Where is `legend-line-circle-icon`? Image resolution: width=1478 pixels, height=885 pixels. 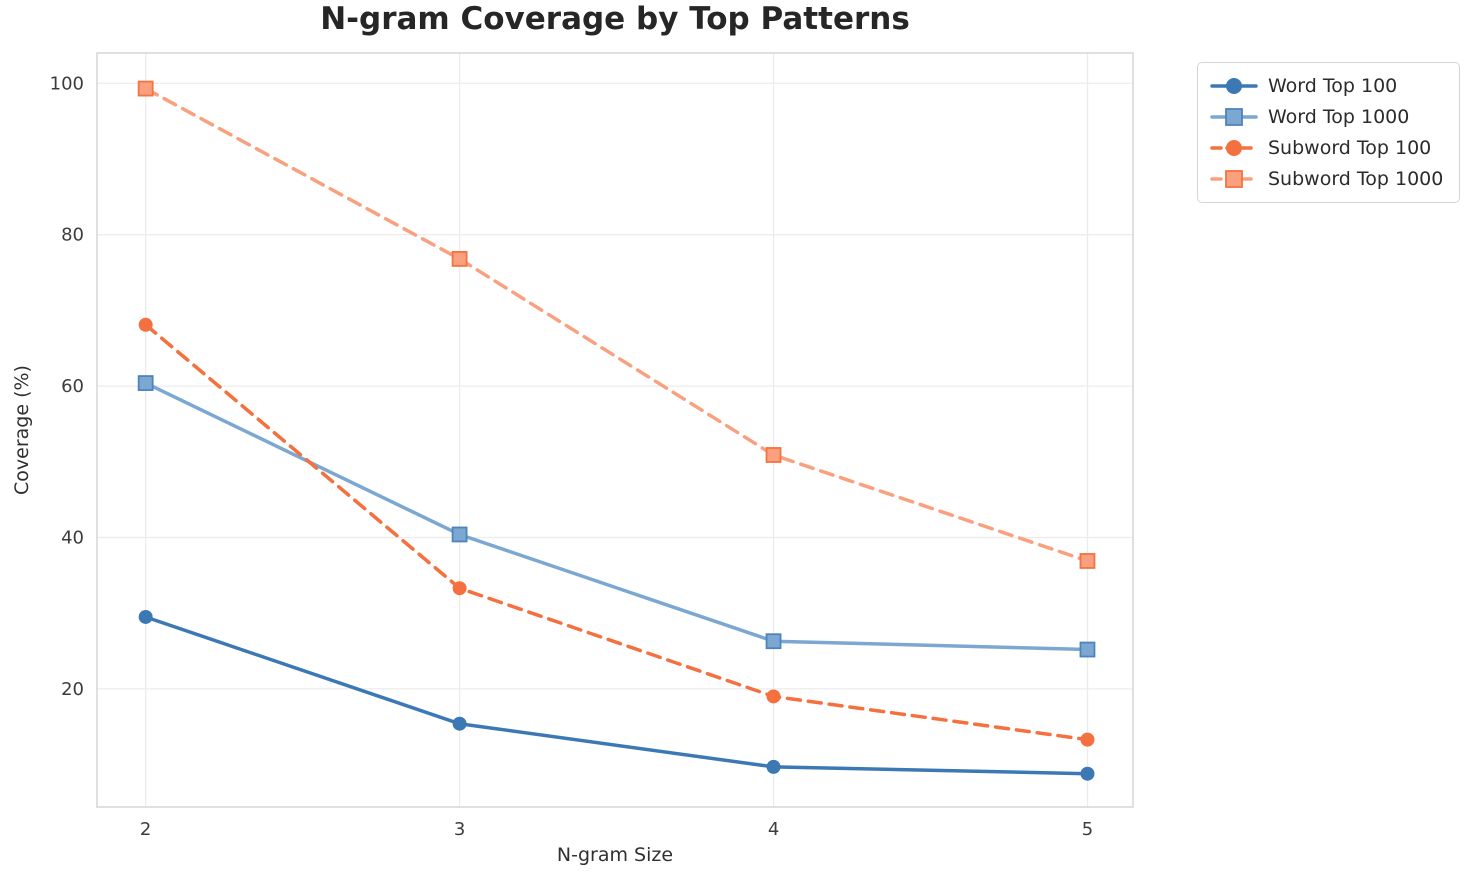 legend-line-circle-icon is located at coordinates (1234, 86).